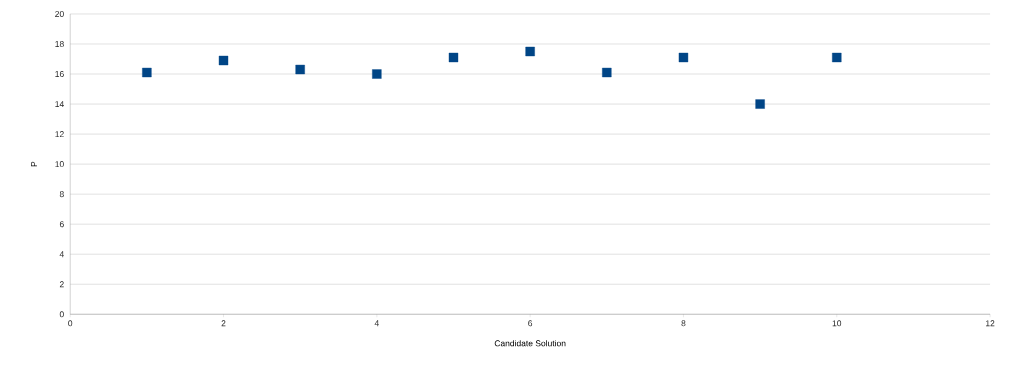 The height and width of the screenshot is (385, 1023). Describe the element at coordinates (59, 13) in the screenshot. I see `y-tick-label: 20` at that location.